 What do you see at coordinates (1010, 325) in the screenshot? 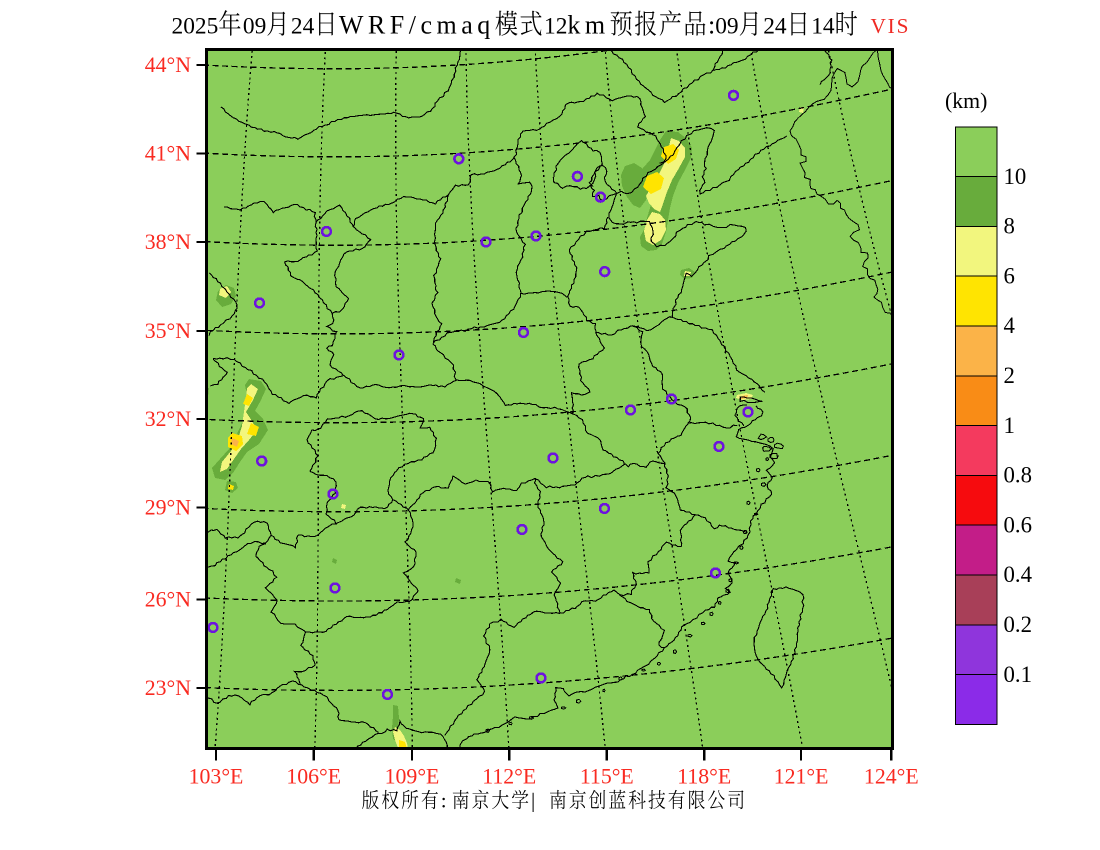
I see `svg-text: 4` at bounding box center [1010, 325].